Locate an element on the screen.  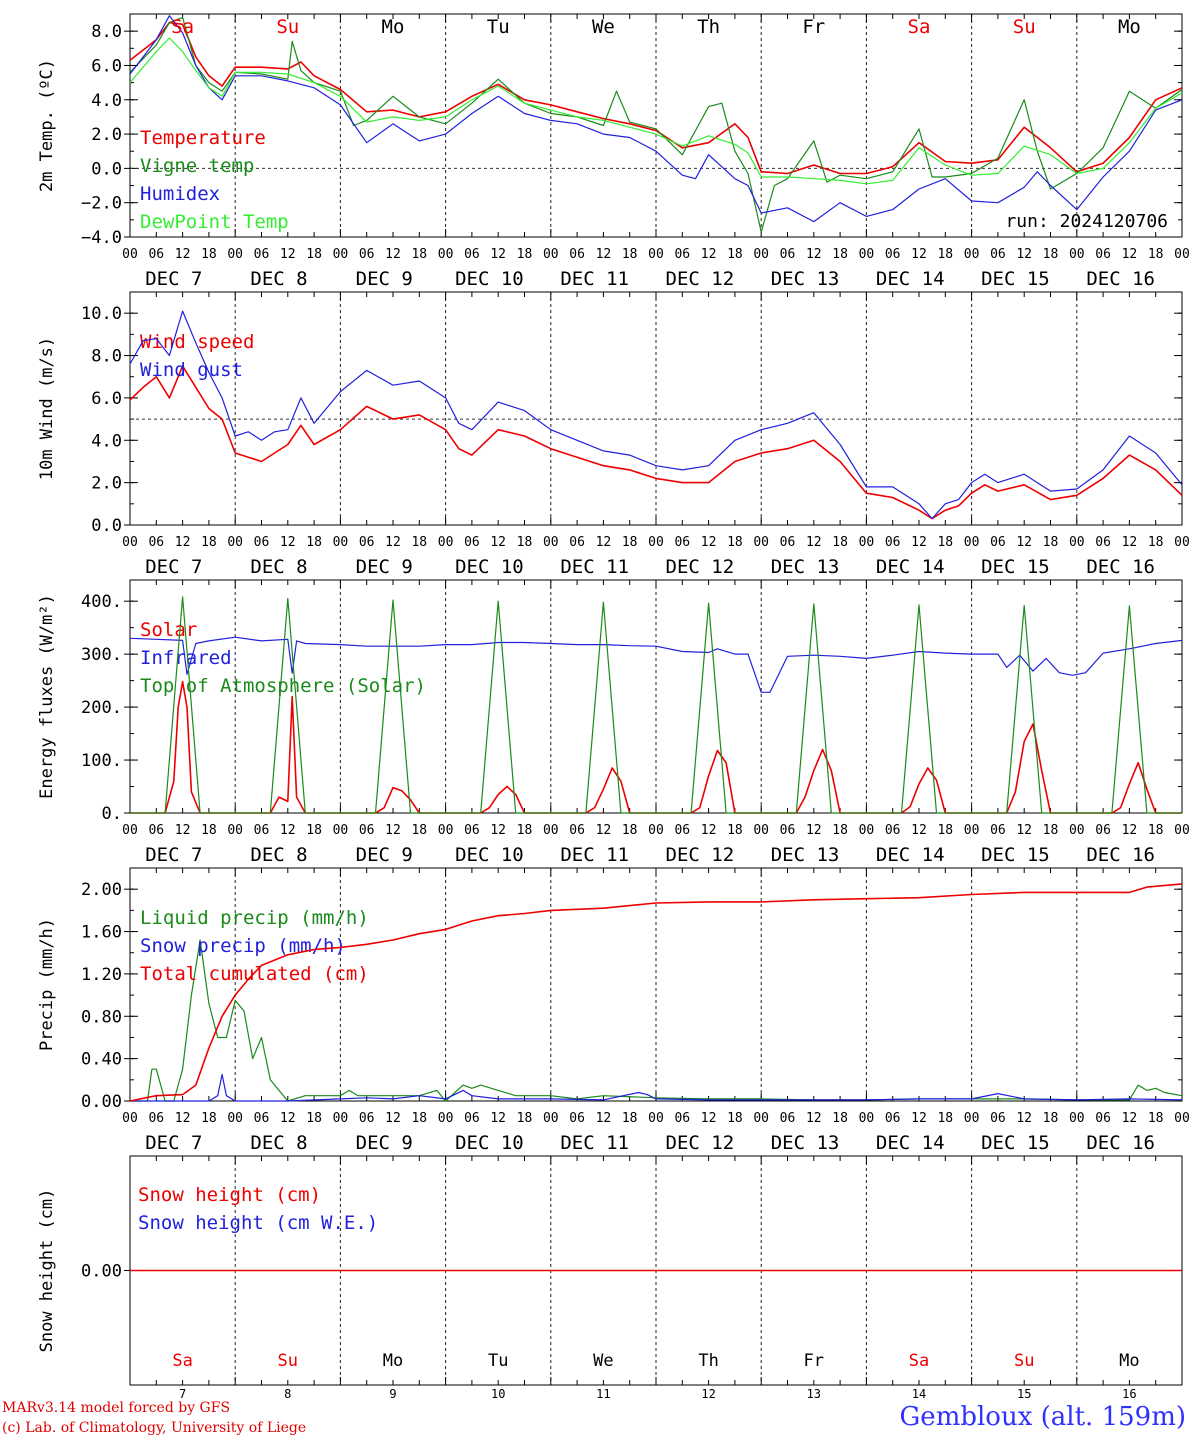
legend-entry: Total cumulated (cm) is located at coordinates (254, 974).